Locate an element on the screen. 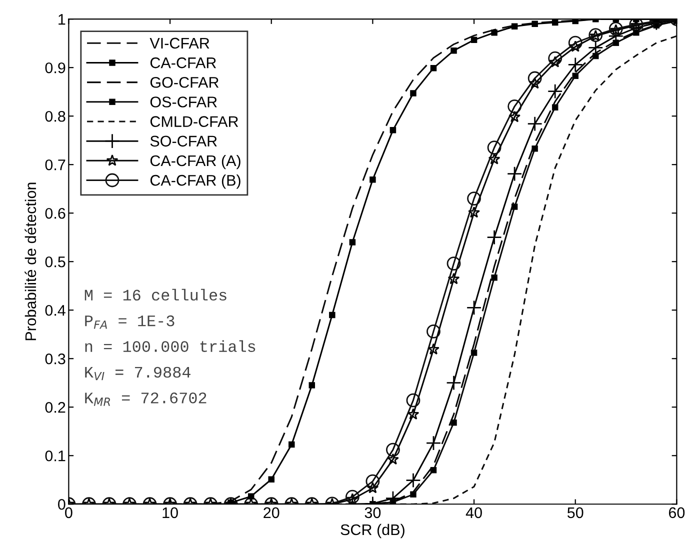 This screenshot has height=545, width=687. y-tick-label: 0.2 is located at coordinates (55, 407).